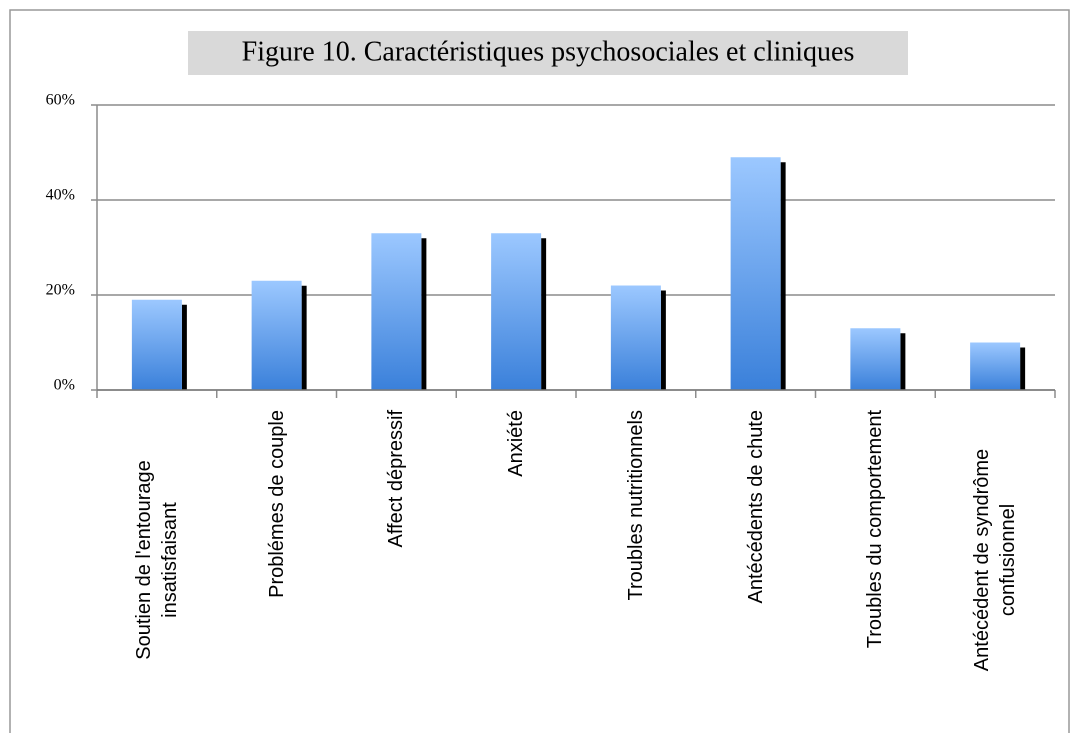 The image size is (1074, 733). I want to click on x-tick-text: Antécédents de chute, so click(755, 507).